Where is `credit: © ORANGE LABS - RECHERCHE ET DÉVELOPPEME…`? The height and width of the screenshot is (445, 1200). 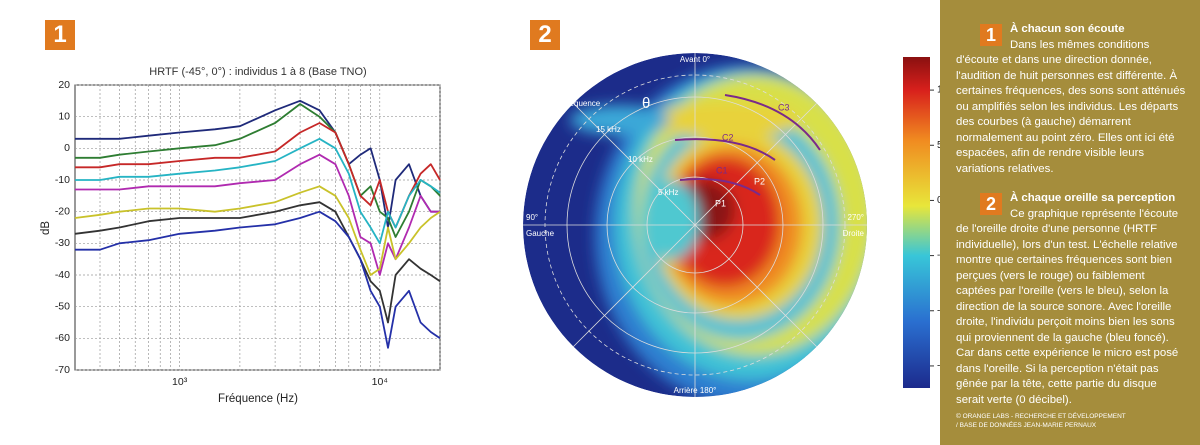 credit: © ORANGE LABS - RECHERCHE ET DÉVELOPPEME… is located at coordinates (1041, 421).